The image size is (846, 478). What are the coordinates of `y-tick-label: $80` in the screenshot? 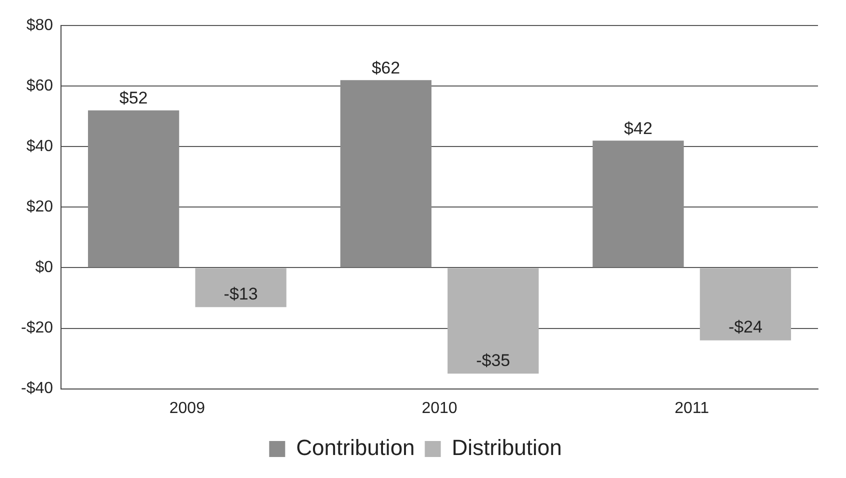 It's located at (40, 25).